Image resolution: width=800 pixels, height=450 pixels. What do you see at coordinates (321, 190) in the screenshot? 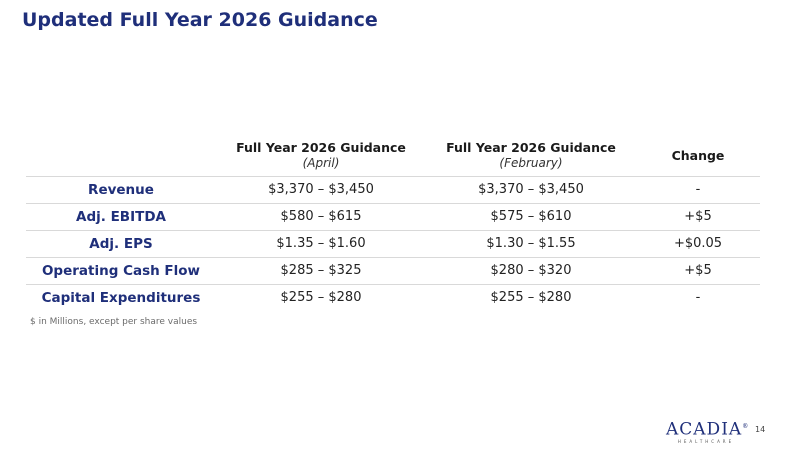
I see `row-april-value: $3,370 – $3,450` at bounding box center [321, 190].